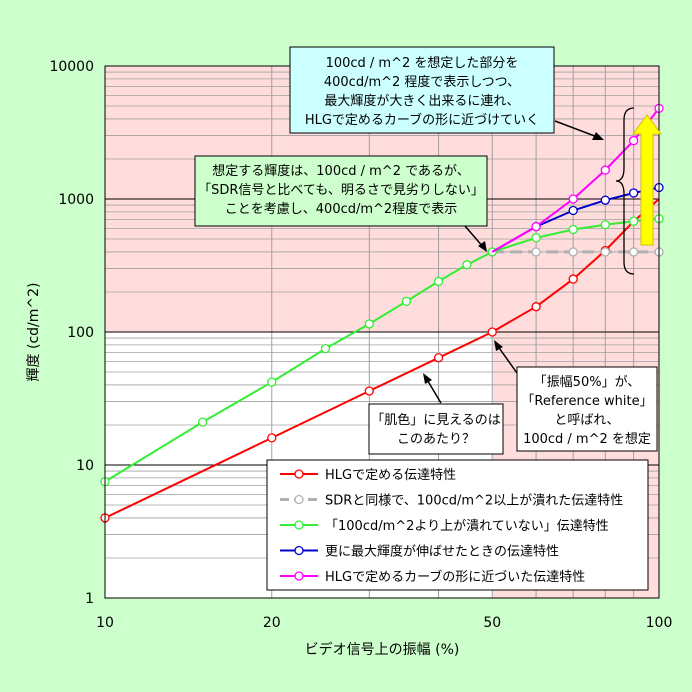 This screenshot has height=692, width=692. I want to click on annotation-1-arrowhead, so click(598, 136).